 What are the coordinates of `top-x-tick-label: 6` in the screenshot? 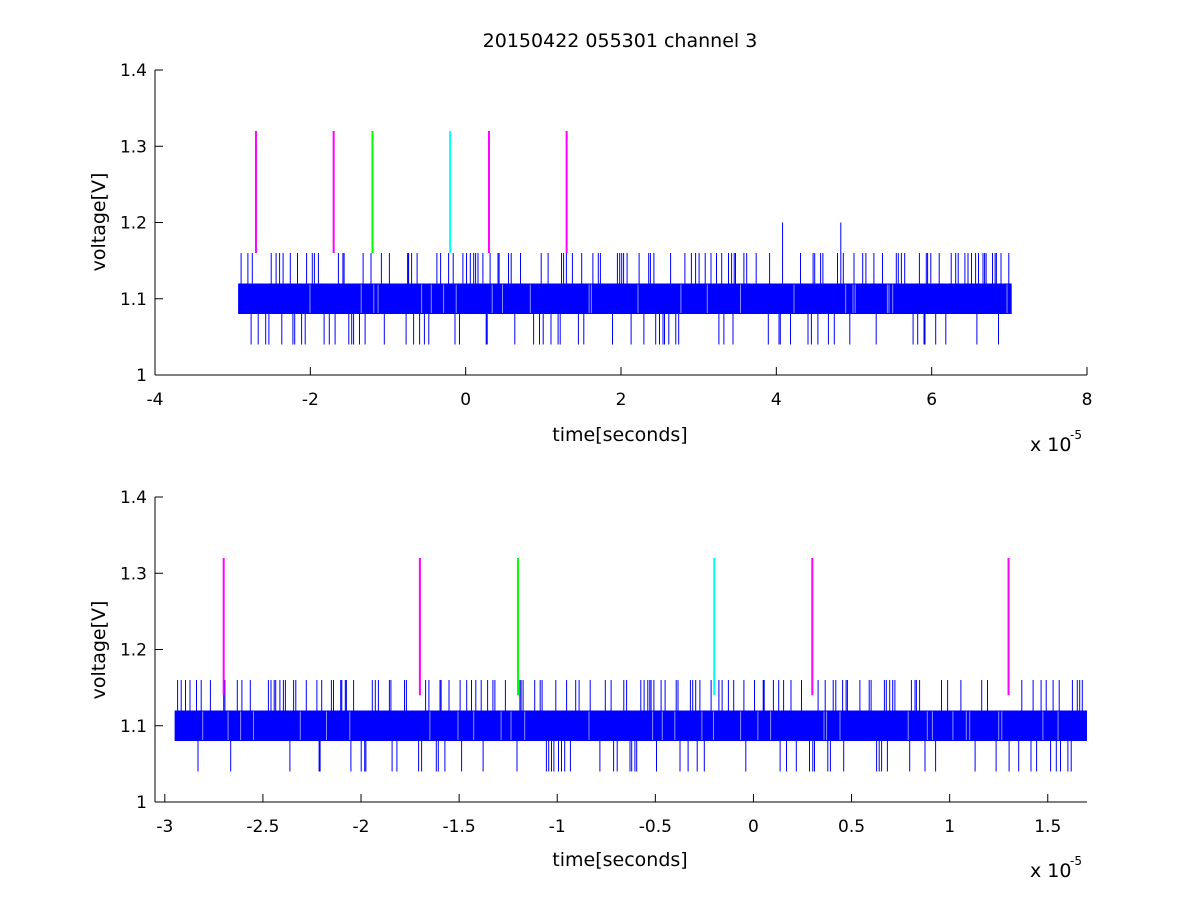 It's located at (931, 400).